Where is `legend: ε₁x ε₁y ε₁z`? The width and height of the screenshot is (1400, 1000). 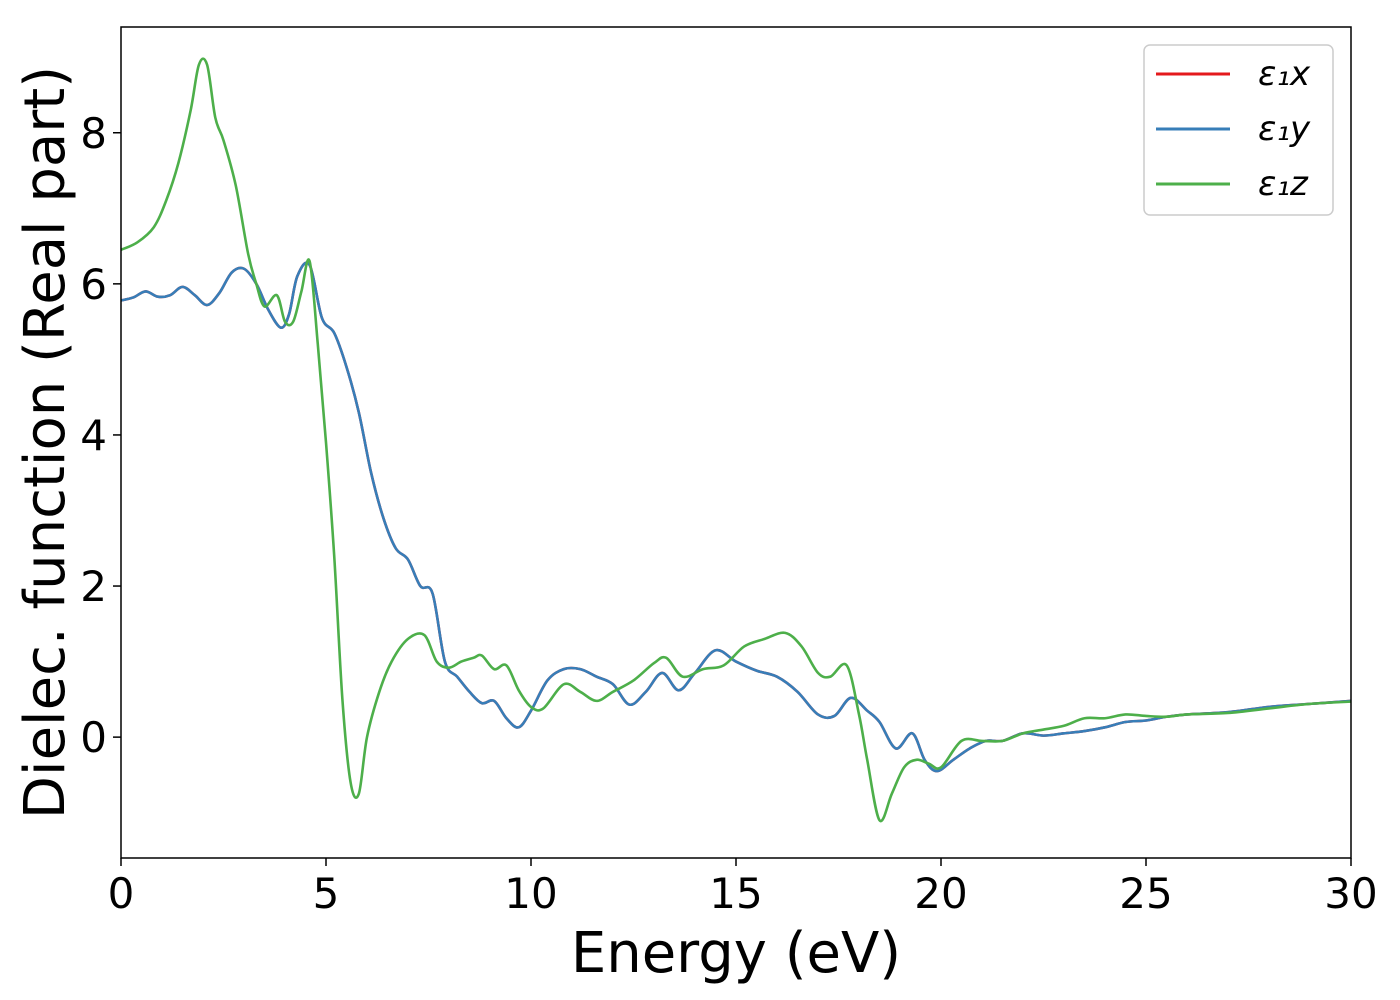
legend: ε₁x ε₁y ε₁z is located at coordinates (1238, 130).